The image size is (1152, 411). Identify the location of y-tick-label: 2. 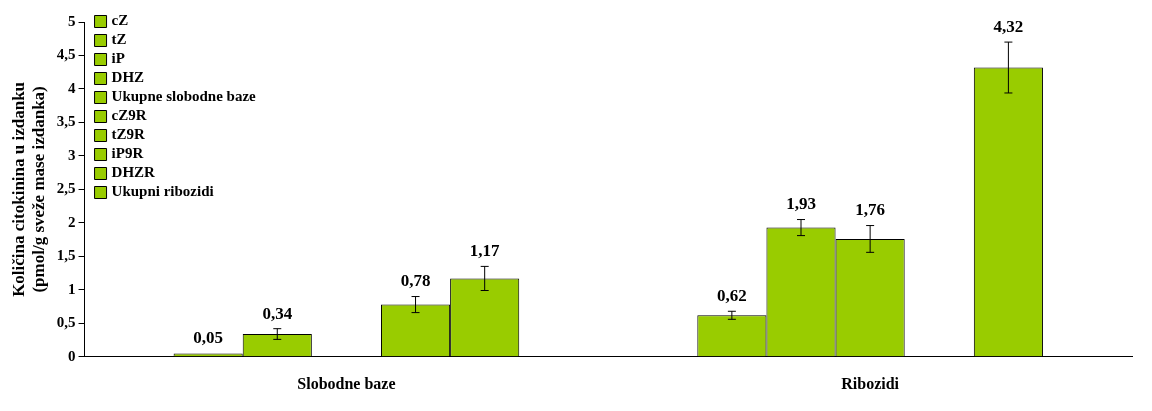
(72, 221).